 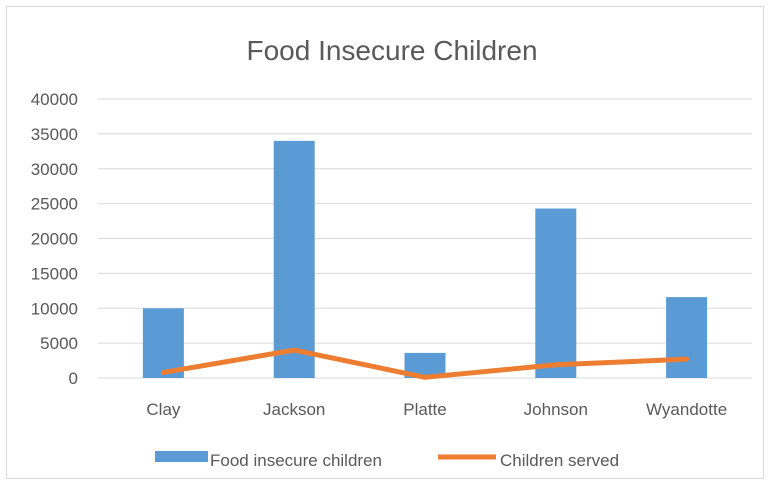 I want to click on y-tick-label: 15000, so click(x=54, y=273).